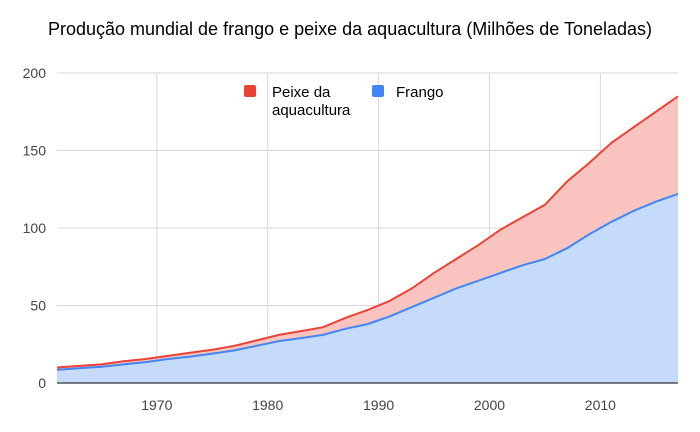  What do you see at coordinates (420, 92) in the screenshot?
I see `legend-label-frango: Frango` at bounding box center [420, 92].